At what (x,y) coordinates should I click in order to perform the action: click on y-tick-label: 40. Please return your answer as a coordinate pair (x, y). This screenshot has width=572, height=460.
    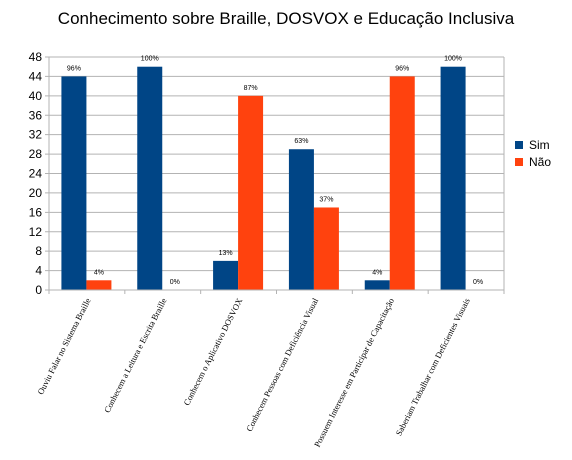
    Looking at the image, I should click on (36, 96).